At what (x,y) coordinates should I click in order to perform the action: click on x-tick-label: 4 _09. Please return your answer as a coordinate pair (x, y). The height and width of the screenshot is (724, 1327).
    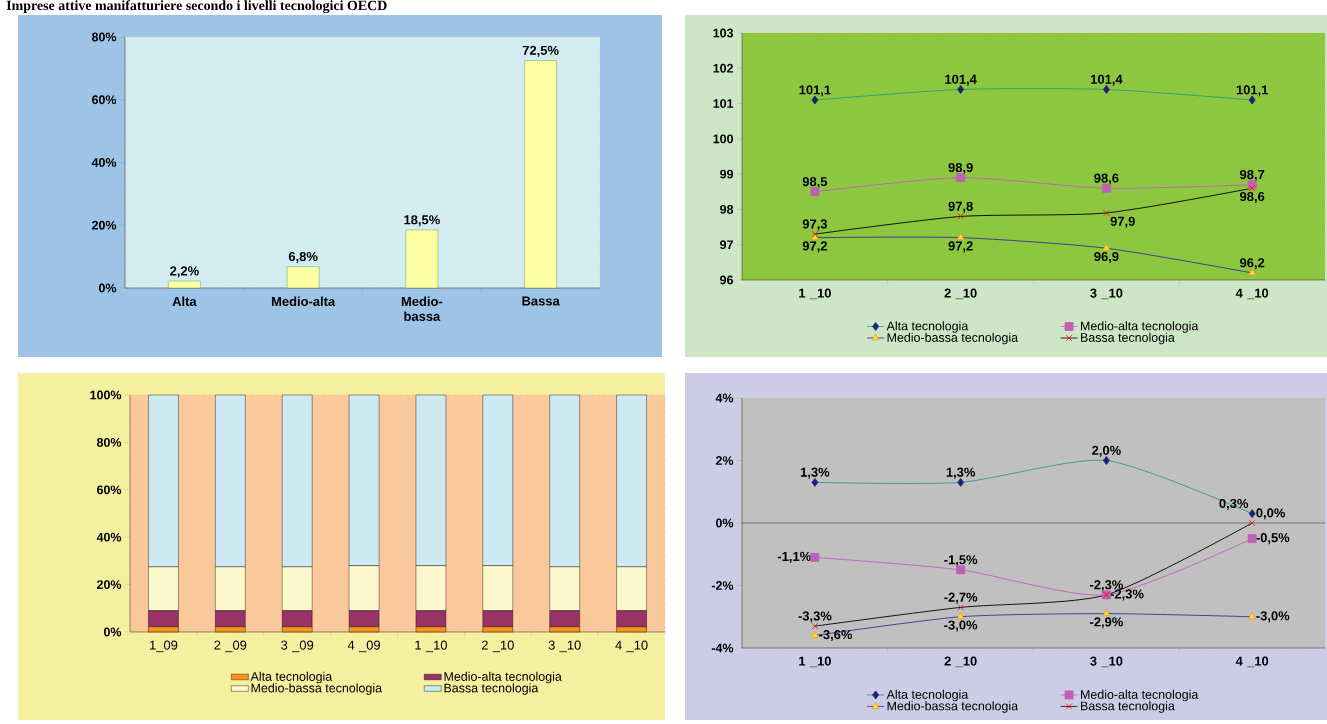
    Looking at the image, I should click on (364, 646).